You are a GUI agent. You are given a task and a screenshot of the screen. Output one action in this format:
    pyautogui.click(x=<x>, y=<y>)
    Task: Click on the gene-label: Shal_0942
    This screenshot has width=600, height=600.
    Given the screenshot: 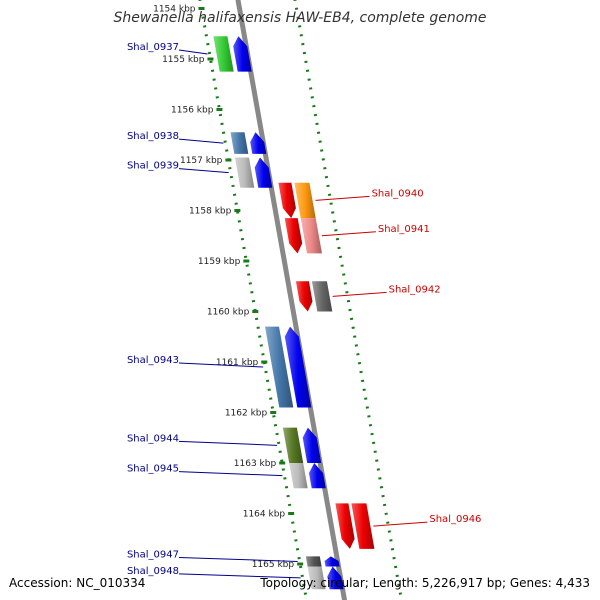 What is the action you would take?
    pyautogui.click(x=415, y=289)
    